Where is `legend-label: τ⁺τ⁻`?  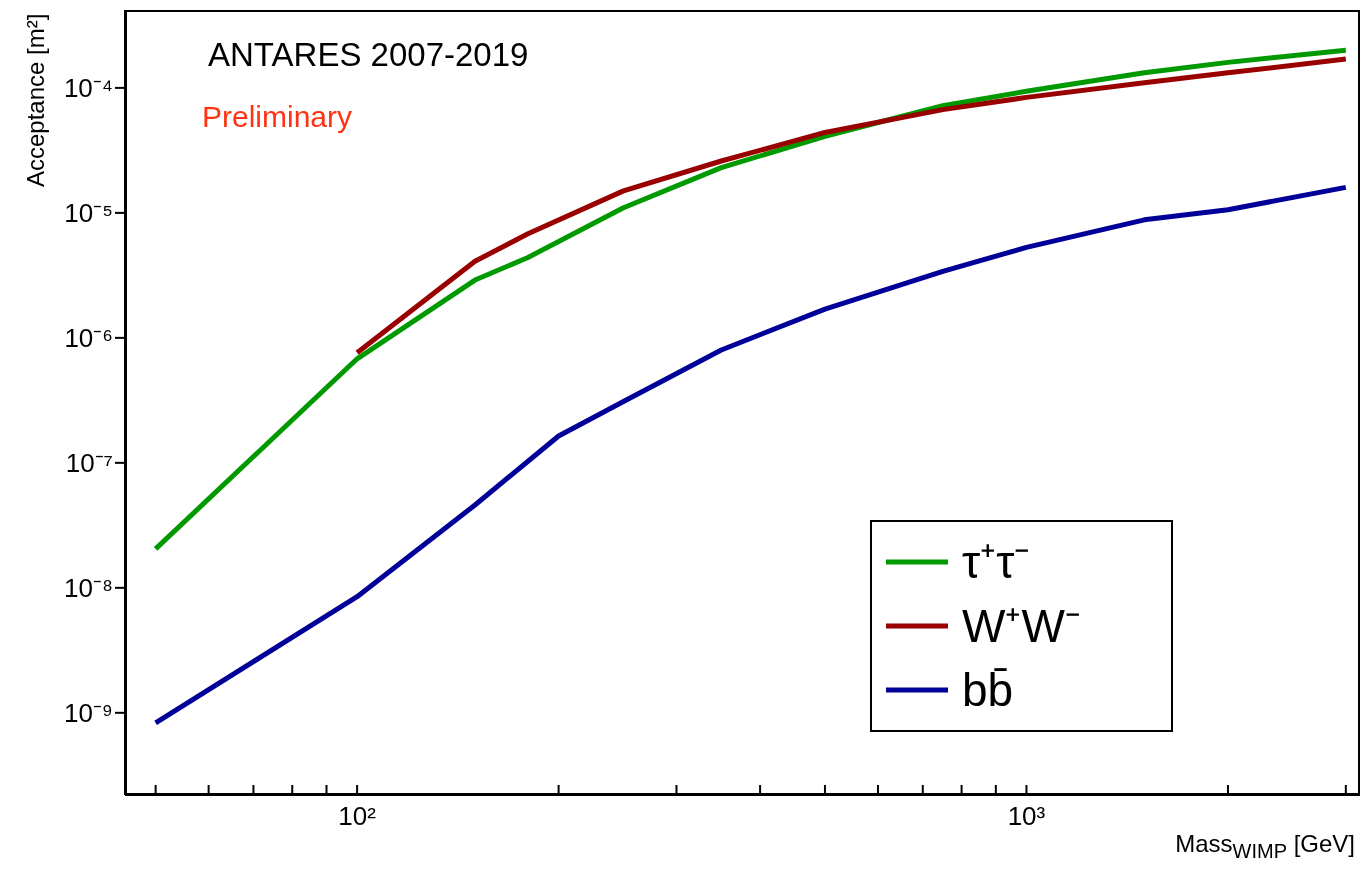
legend-label: τ⁺τ⁻ is located at coordinates (996, 562).